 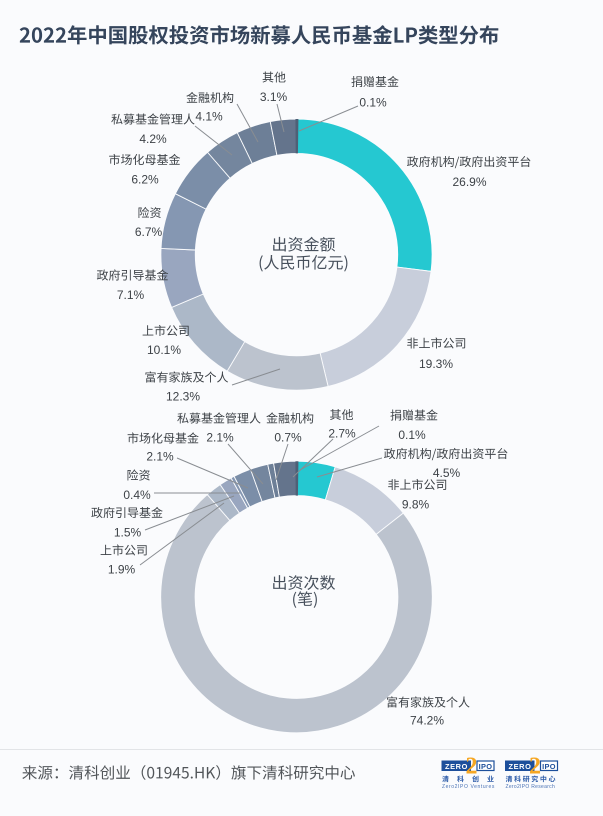 I want to click on svg-text: 9.8%, so click(x=416, y=504).